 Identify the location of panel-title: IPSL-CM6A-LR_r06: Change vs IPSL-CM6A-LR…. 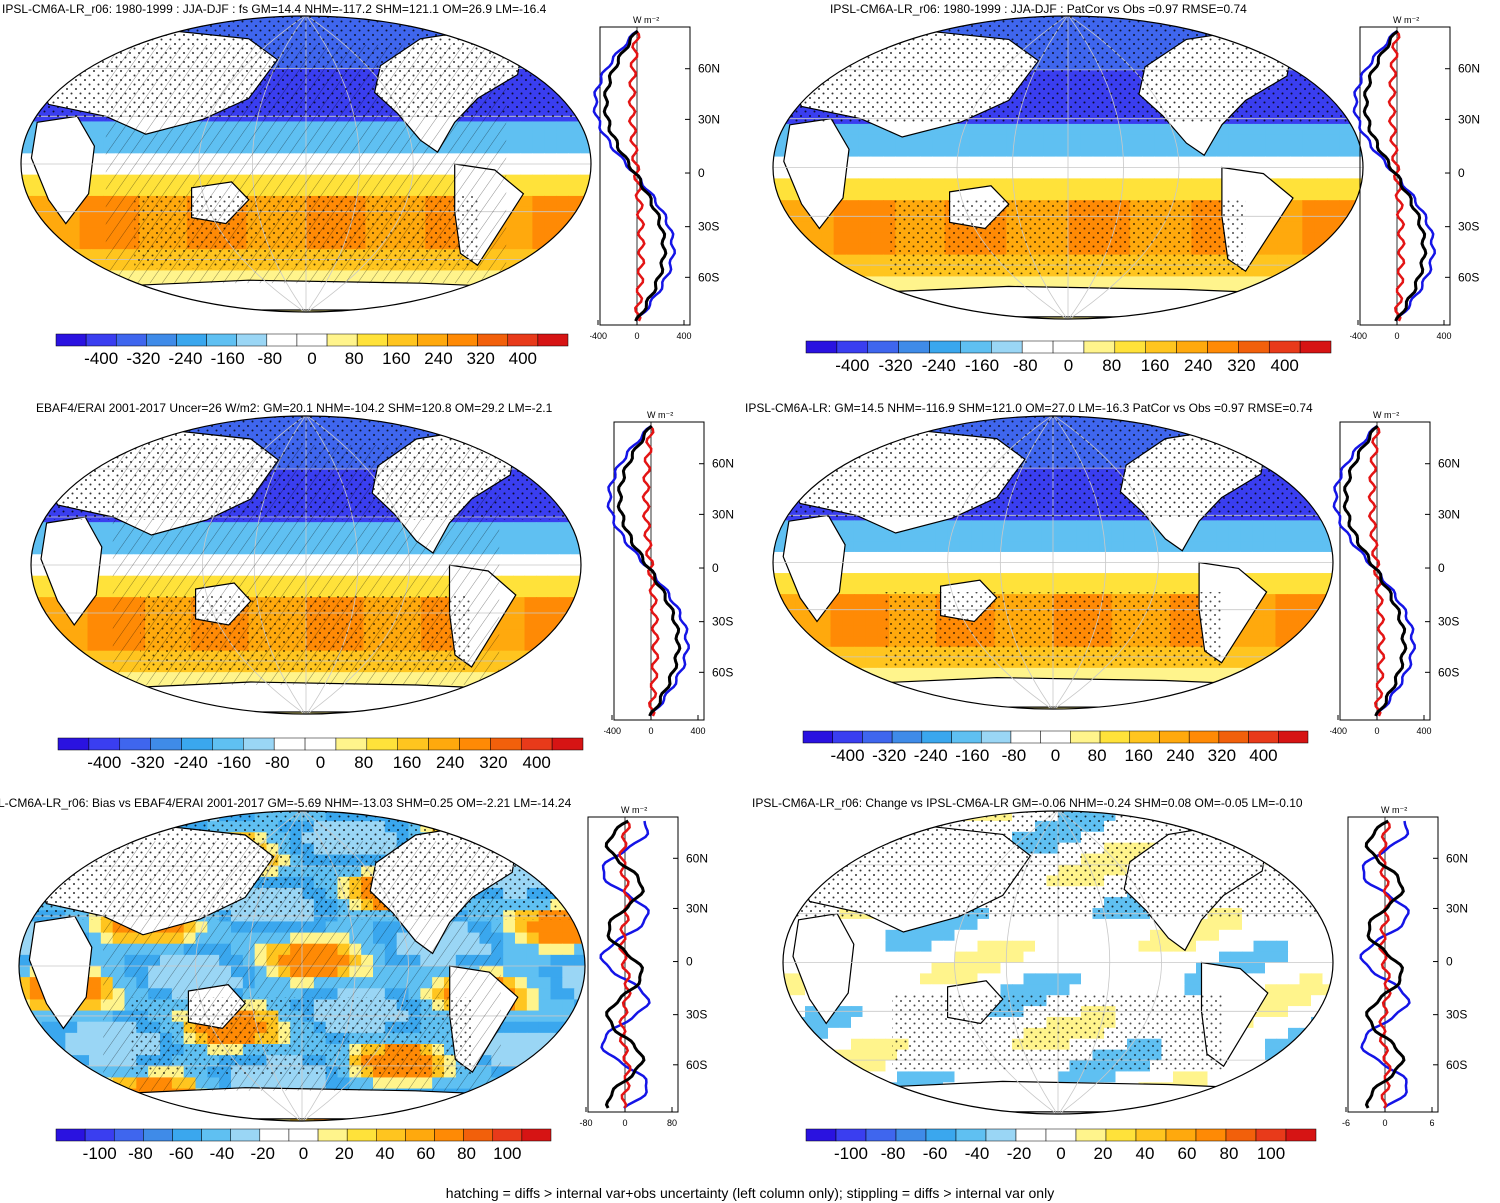
(1027, 803).